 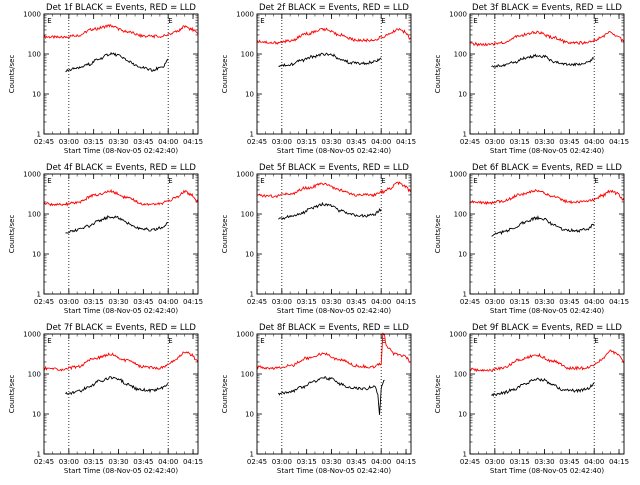 What do you see at coordinates (121, 168) in the screenshot?
I see `panel-title: Det 4f BLACK = Events, RED = LLD` at bounding box center [121, 168].